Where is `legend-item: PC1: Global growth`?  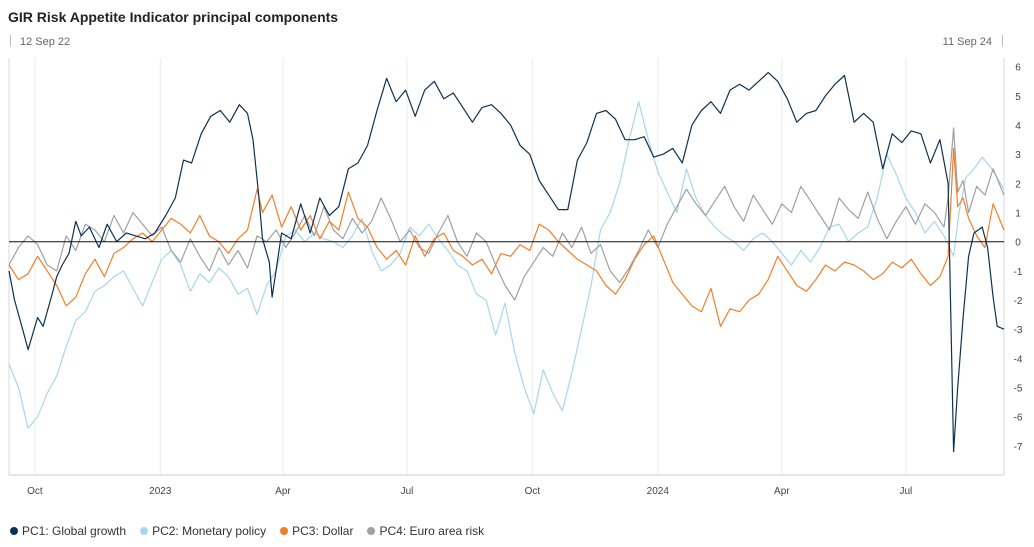 legend-item: PC1: Global growth is located at coordinates (68, 531).